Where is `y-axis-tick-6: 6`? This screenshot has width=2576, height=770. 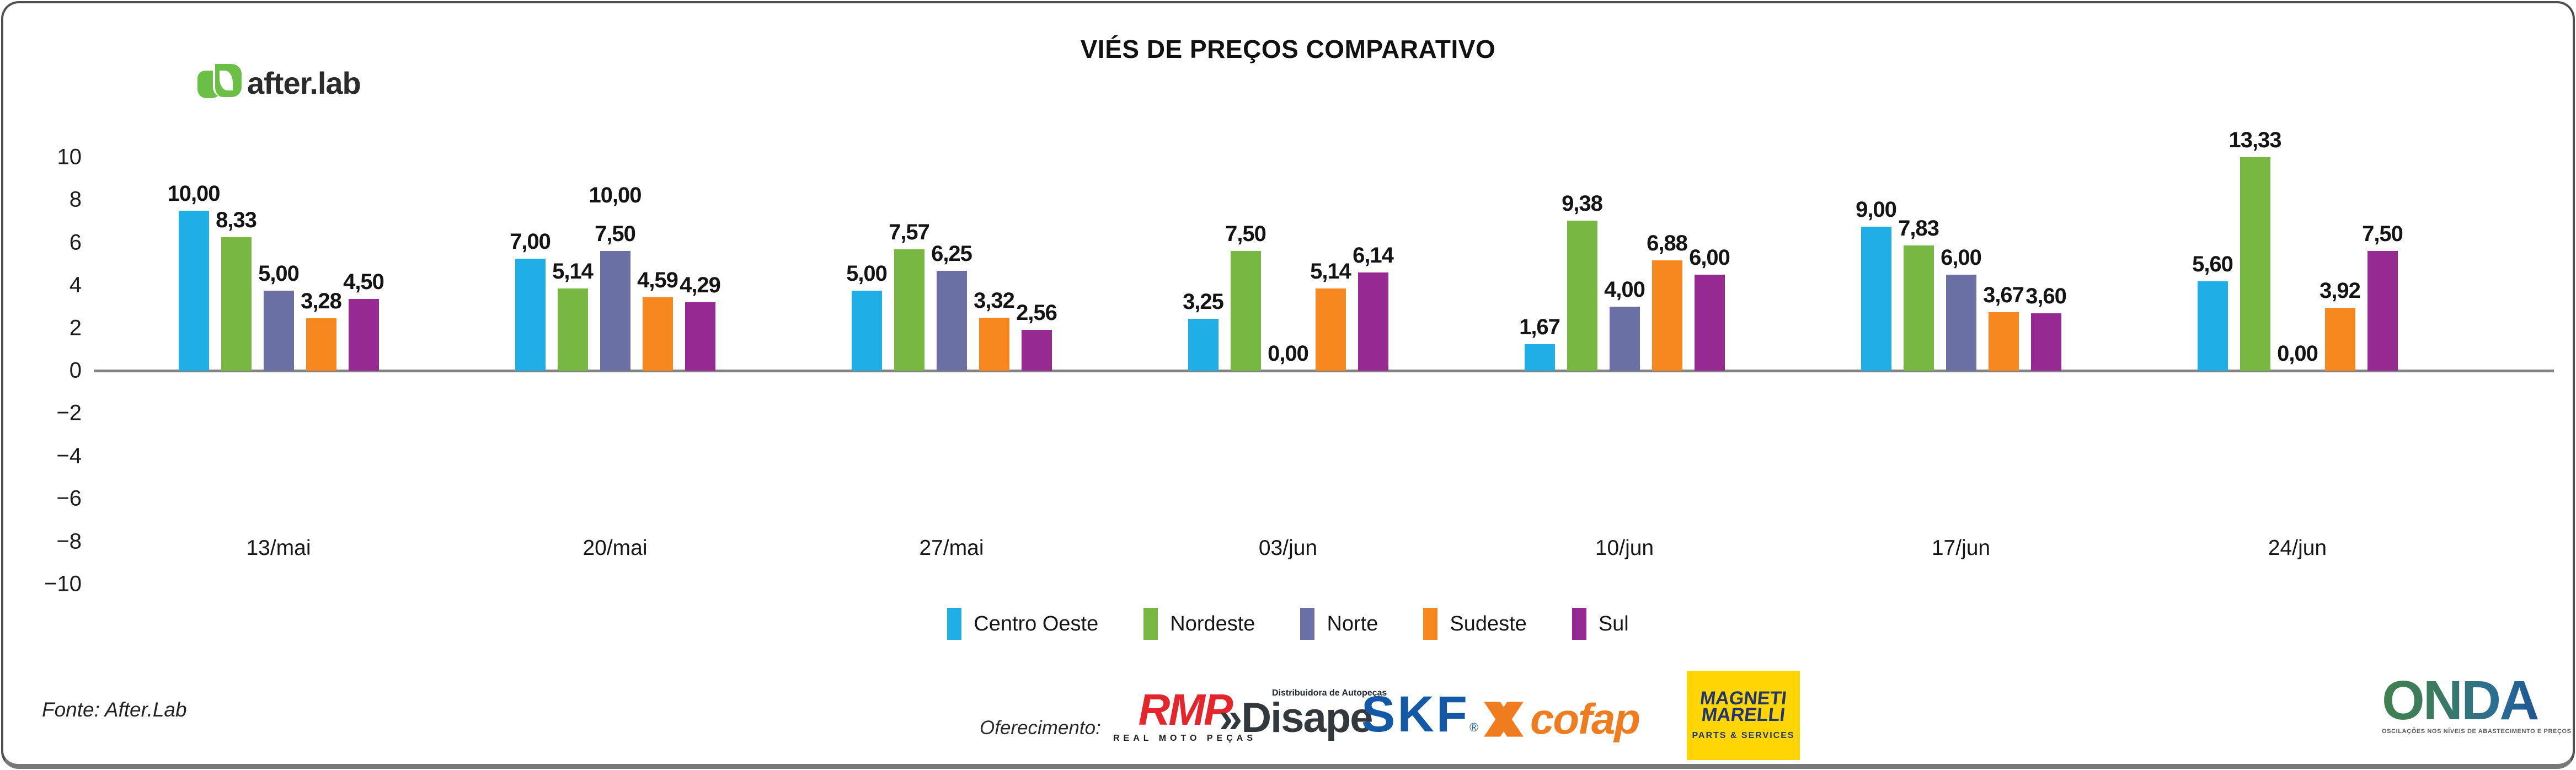
y-axis-tick-6: 6 is located at coordinates (75, 242).